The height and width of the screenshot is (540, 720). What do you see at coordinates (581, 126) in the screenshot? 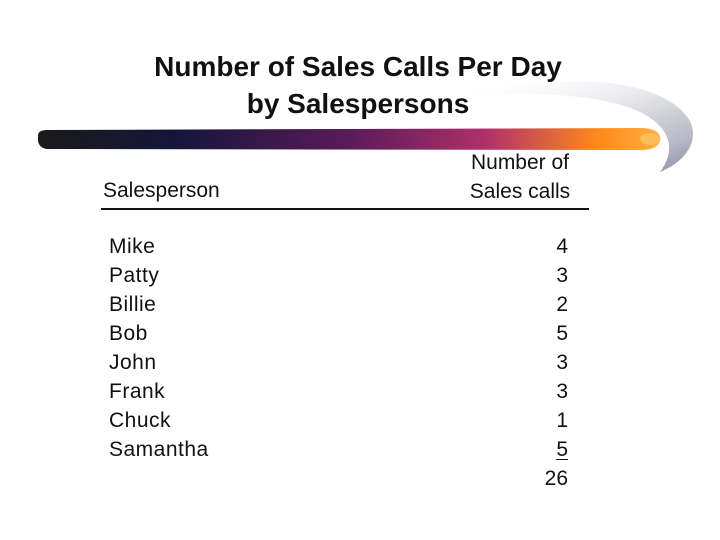
I see `swoosh-arc-shape` at bounding box center [581, 126].